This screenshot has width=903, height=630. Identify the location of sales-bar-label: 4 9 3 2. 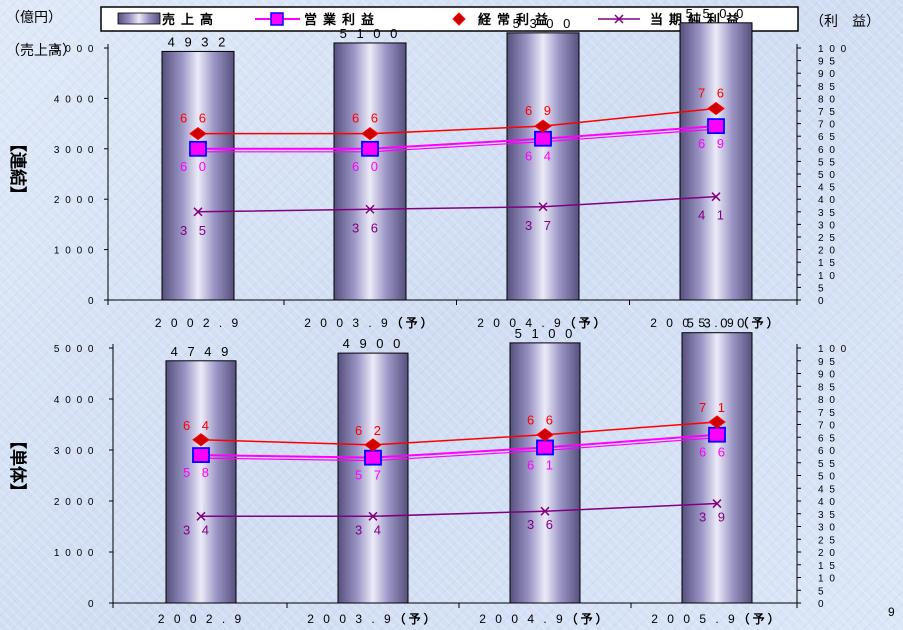
(198, 41).